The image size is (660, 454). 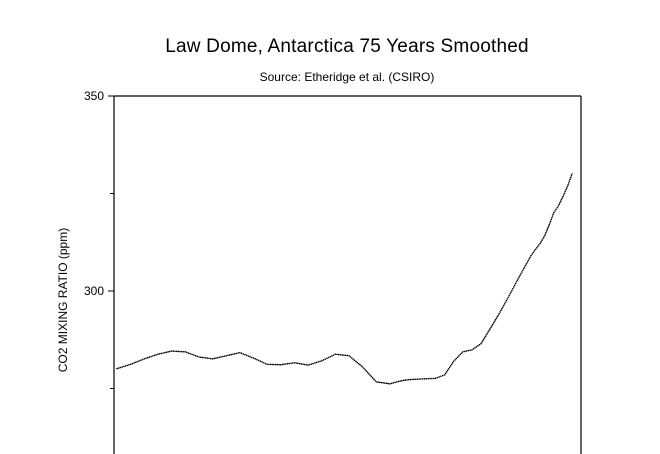 I want to click on y-tick-label: 350, so click(x=94, y=96).